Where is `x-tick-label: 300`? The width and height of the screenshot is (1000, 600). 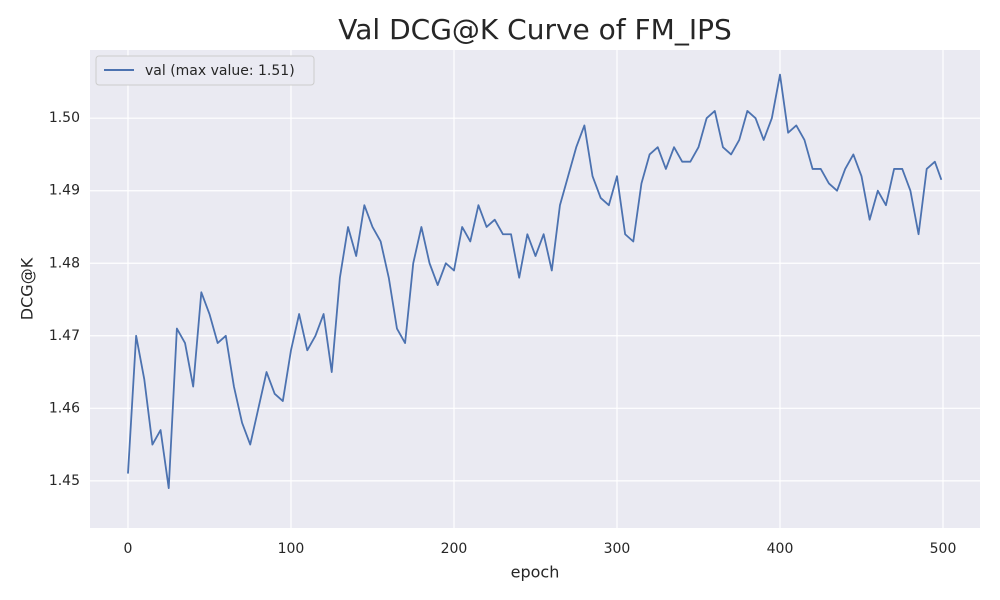 x-tick-label: 300 is located at coordinates (617, 549).